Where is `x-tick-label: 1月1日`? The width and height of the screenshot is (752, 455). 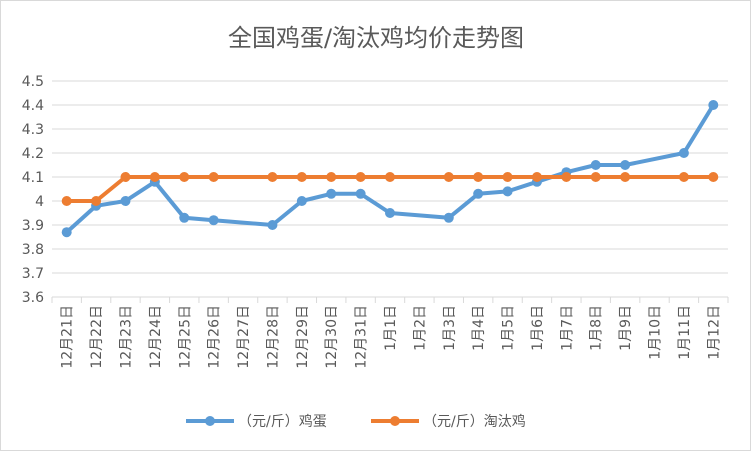
x-tick-label: 1月1日 is located at coordinates (391, 328).